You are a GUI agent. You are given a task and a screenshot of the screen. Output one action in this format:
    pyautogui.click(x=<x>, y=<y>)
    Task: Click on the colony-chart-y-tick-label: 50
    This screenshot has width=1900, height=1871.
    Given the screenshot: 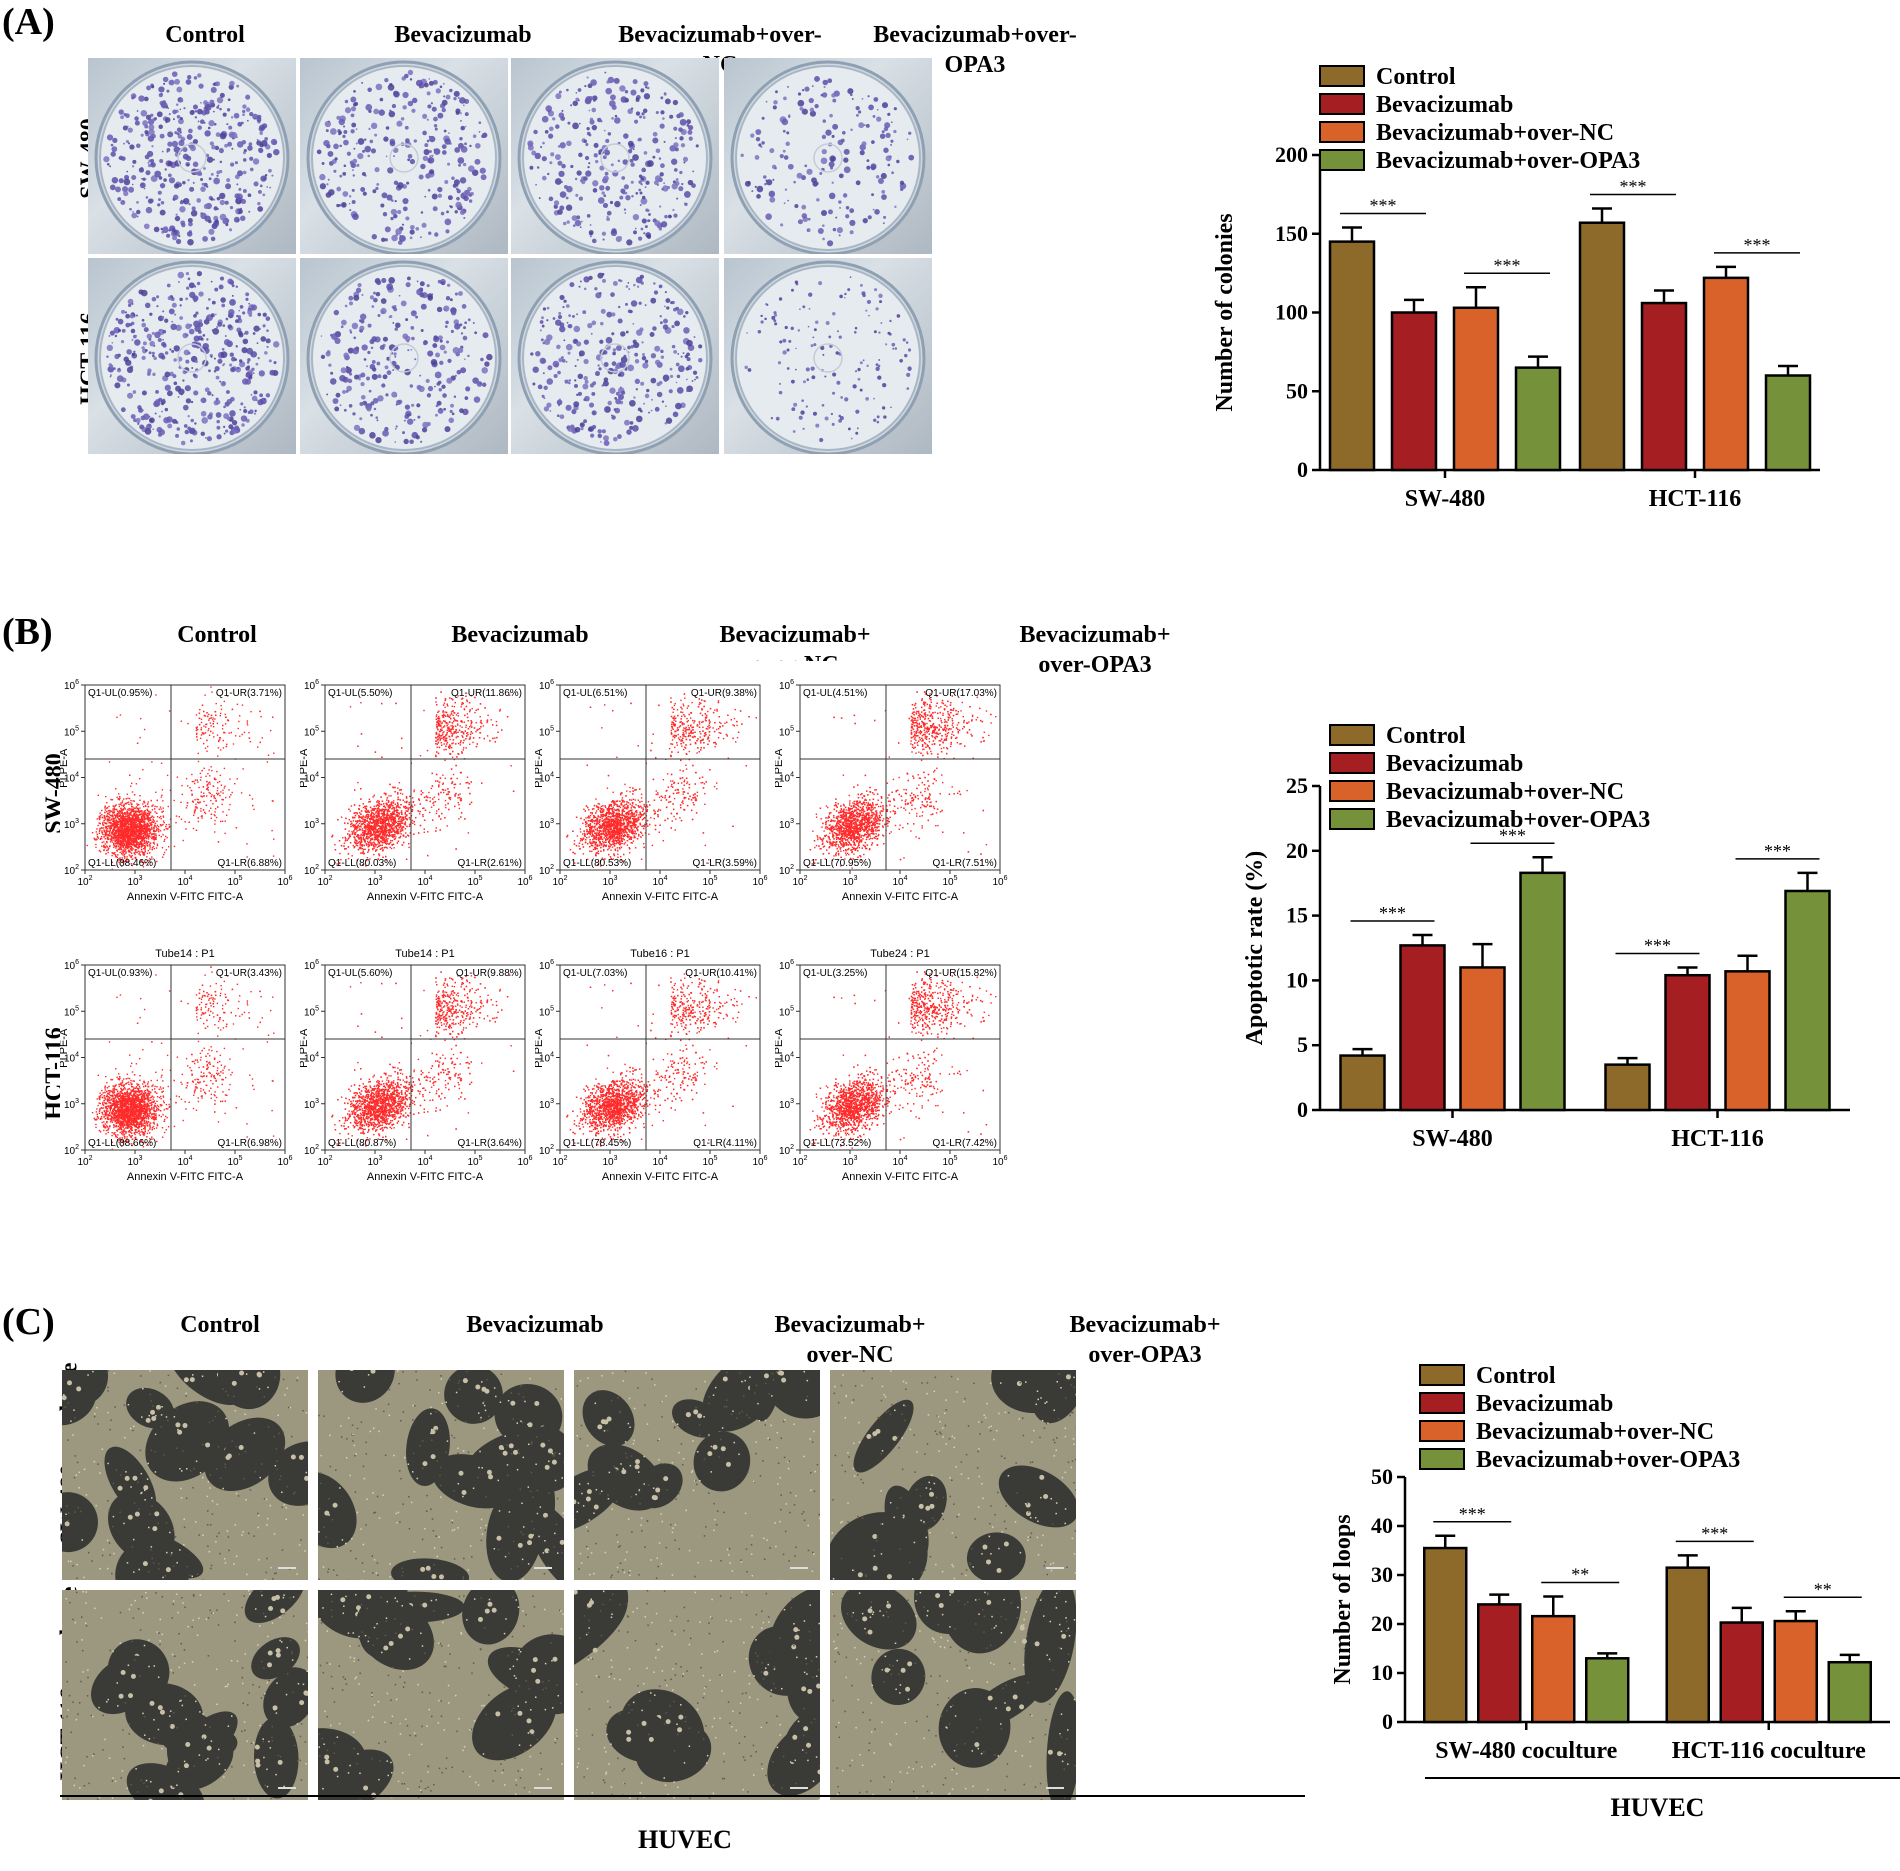 What is the action you would take?
    pyautogui.click(x=1297, y=390)
    